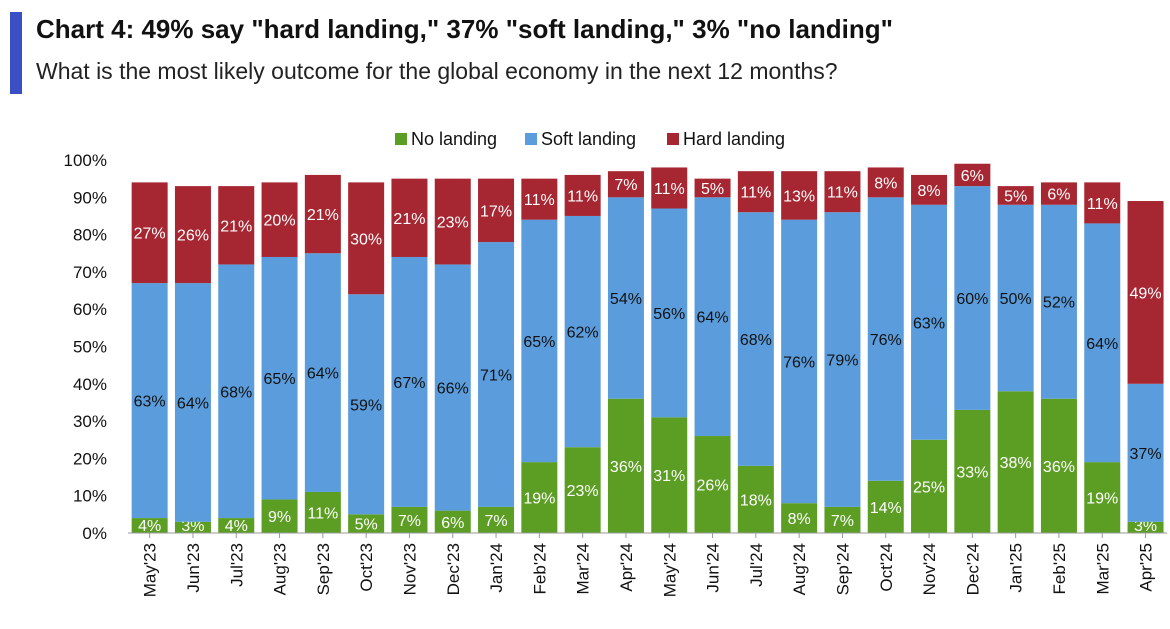  I want to click on x-tick-label: Dec'24, so click(972, 569).